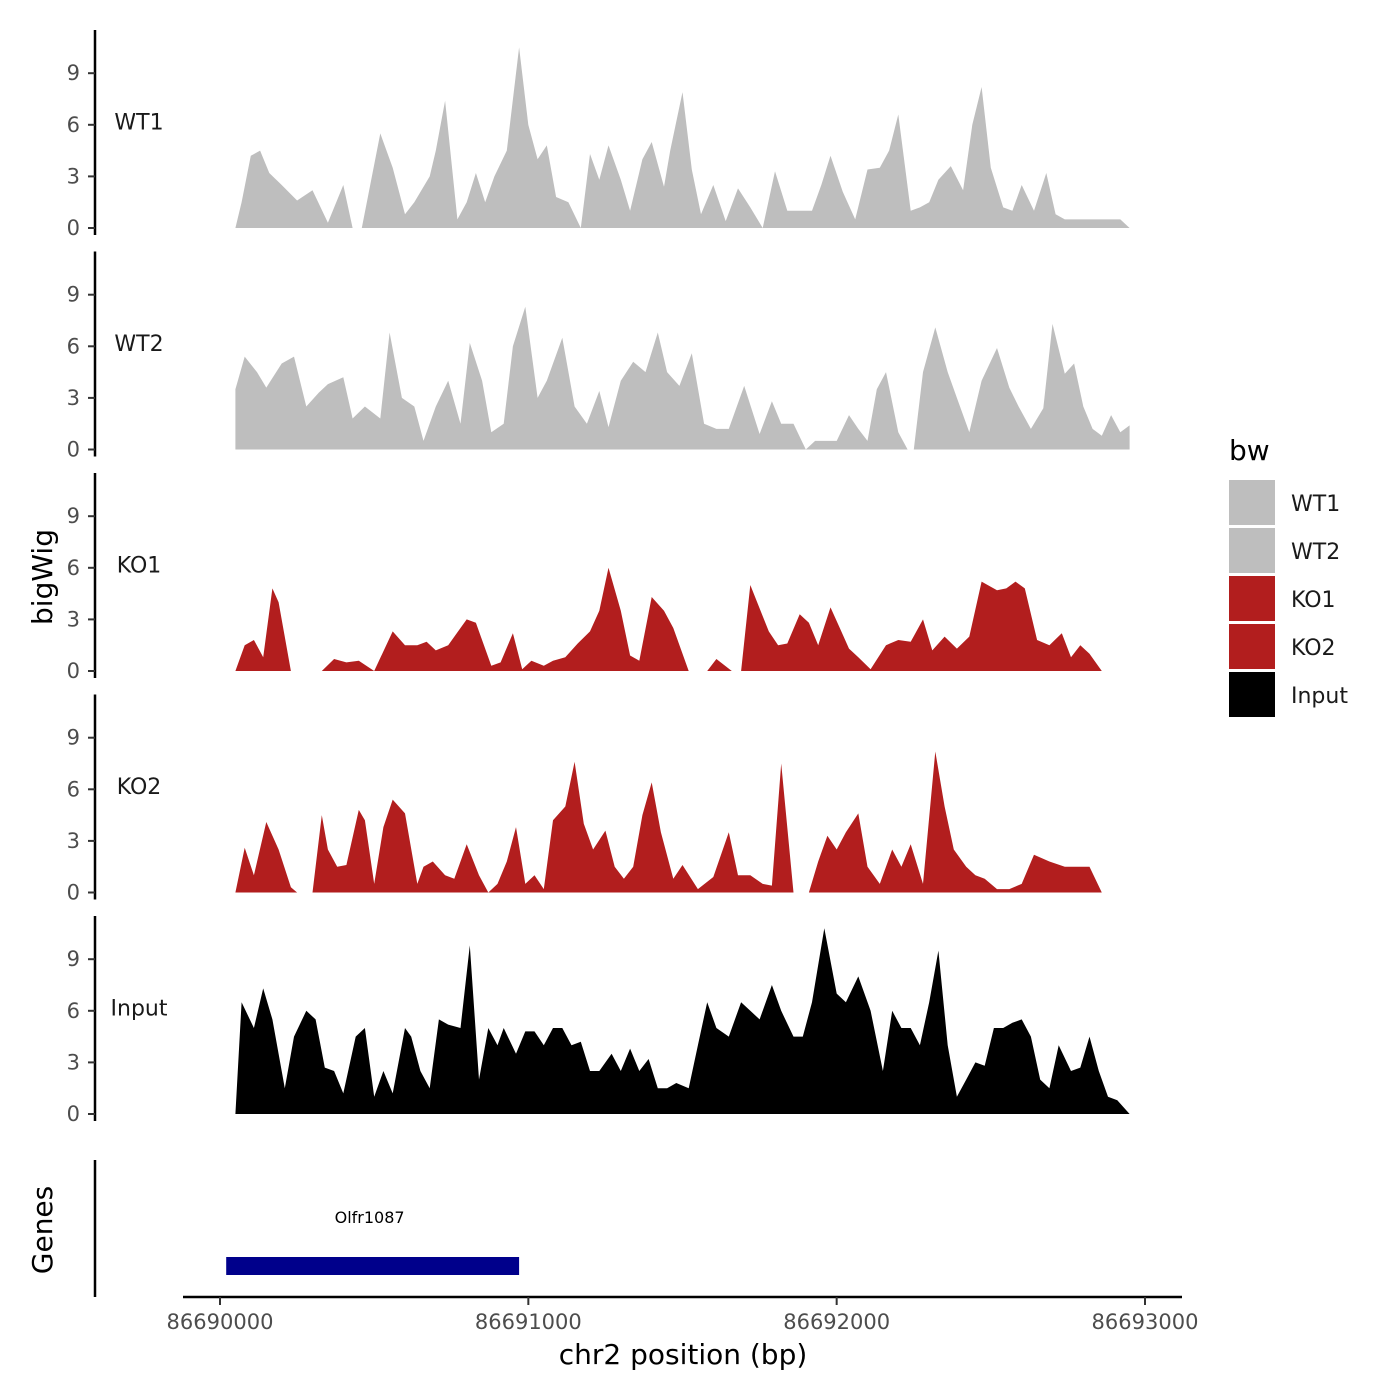 The width and height of the screenshot is (1400, 1400). I want to click on area-ko2, so click(682, 822).